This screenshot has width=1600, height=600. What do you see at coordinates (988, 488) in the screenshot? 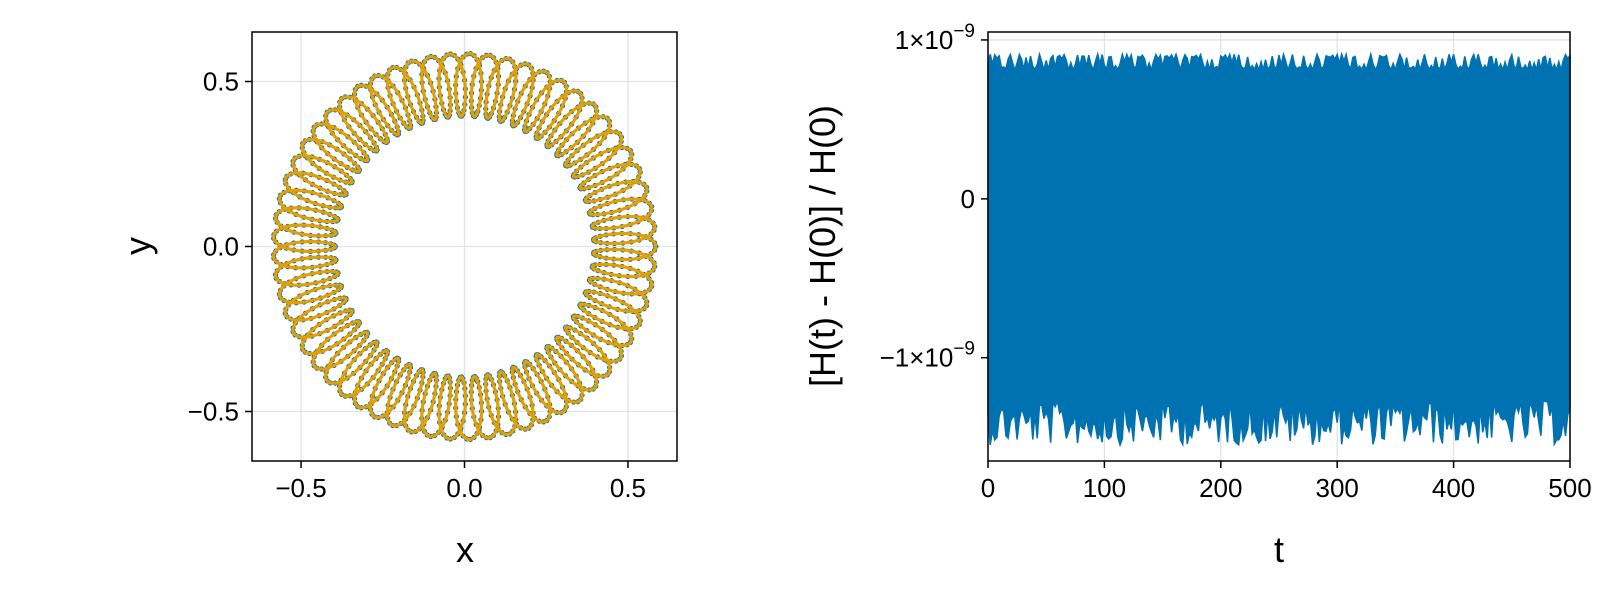
I see `energy-x-tick-label: 0` at bounding box center [988, 488].